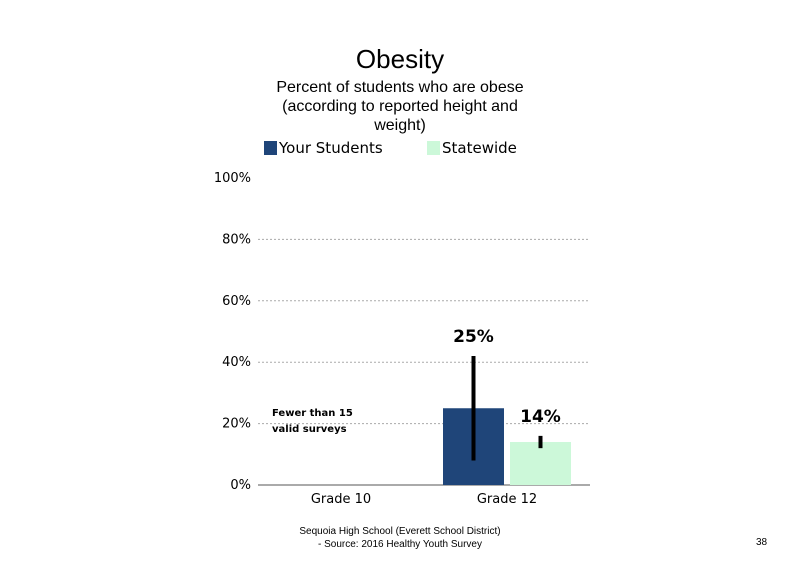  Describe the element at coordinates (331, 148) in the screenshot. I see `legend-label-your-students: Your Students` at that location.